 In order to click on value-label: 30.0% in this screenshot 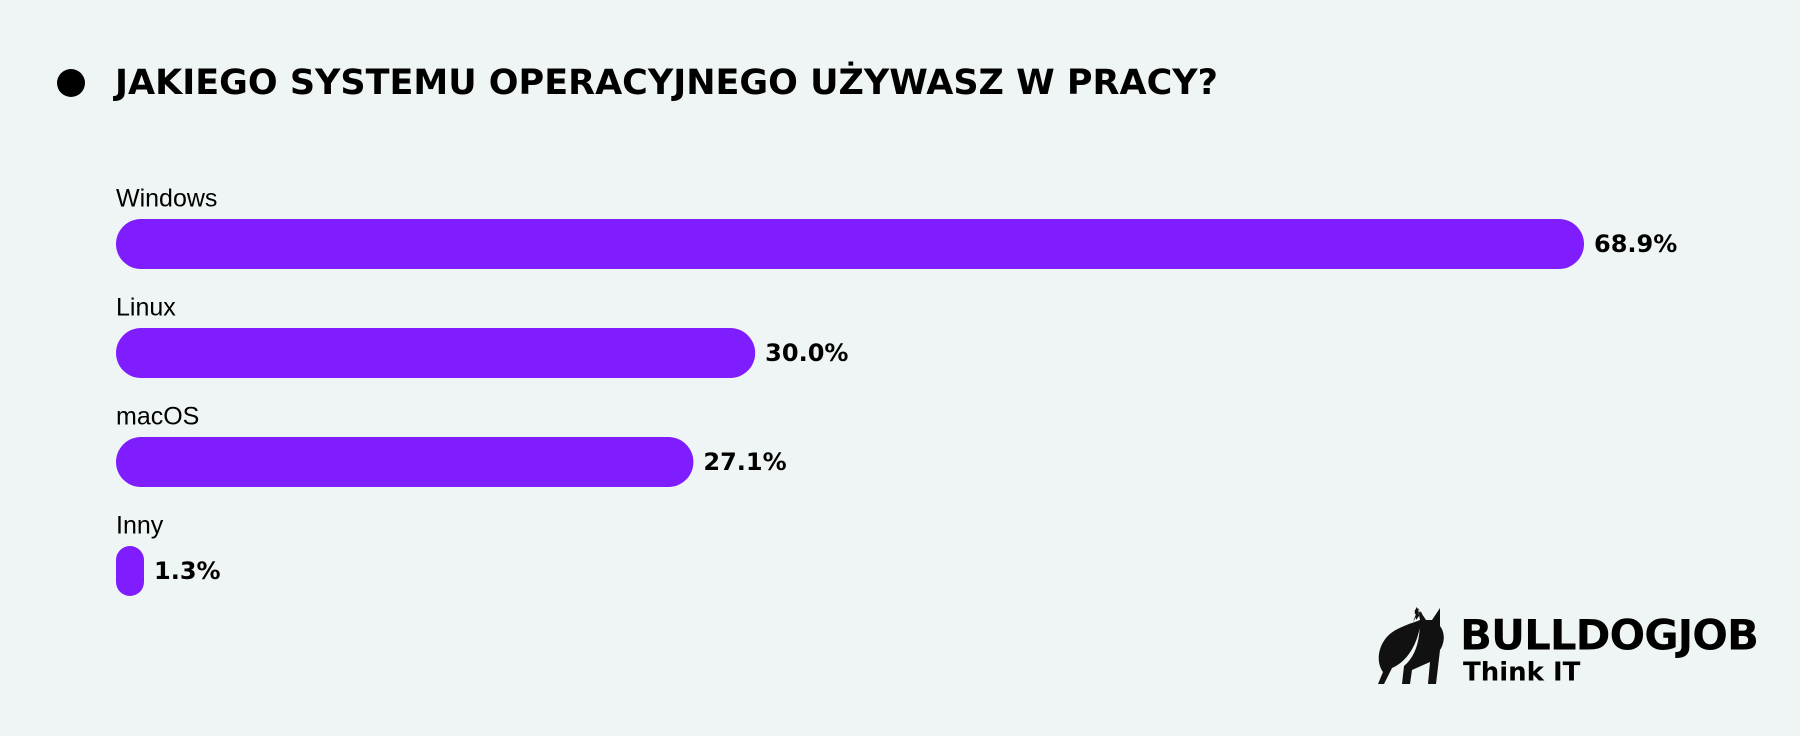, I will do `click(806, 353)`.